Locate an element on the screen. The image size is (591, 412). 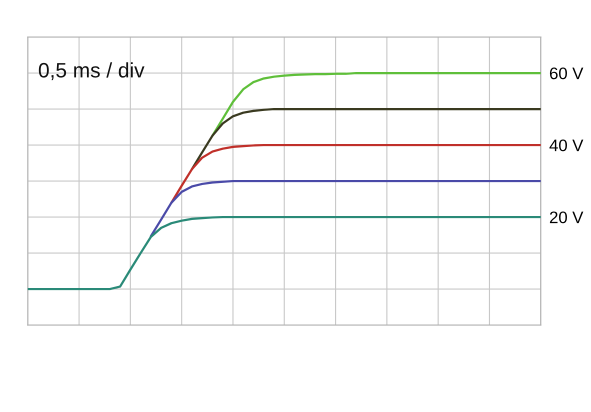
y-tick-label: 20 V is located at coordinates (567, 217).